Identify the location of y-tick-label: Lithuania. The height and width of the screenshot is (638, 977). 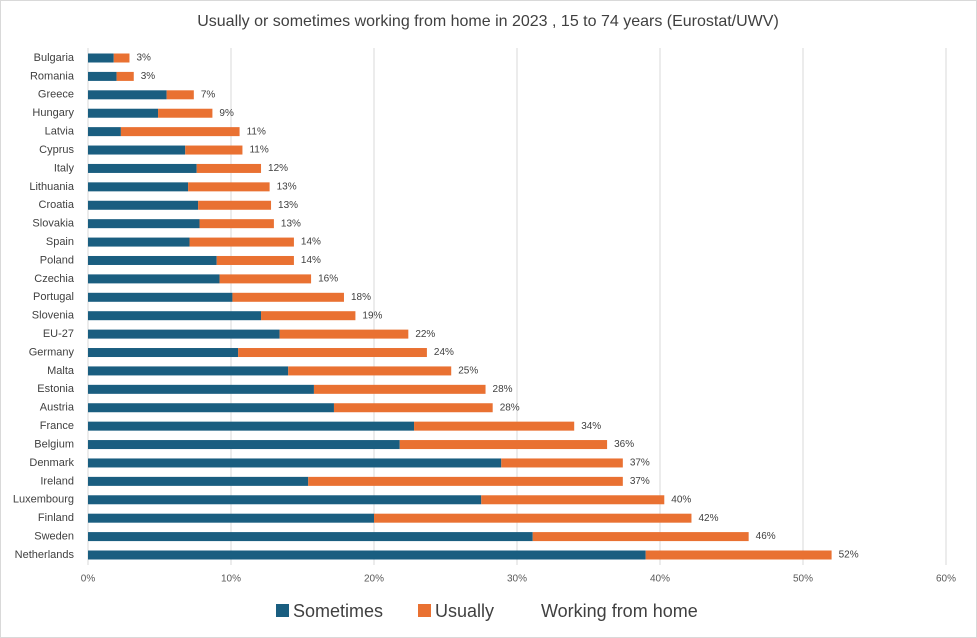
(52, 187).